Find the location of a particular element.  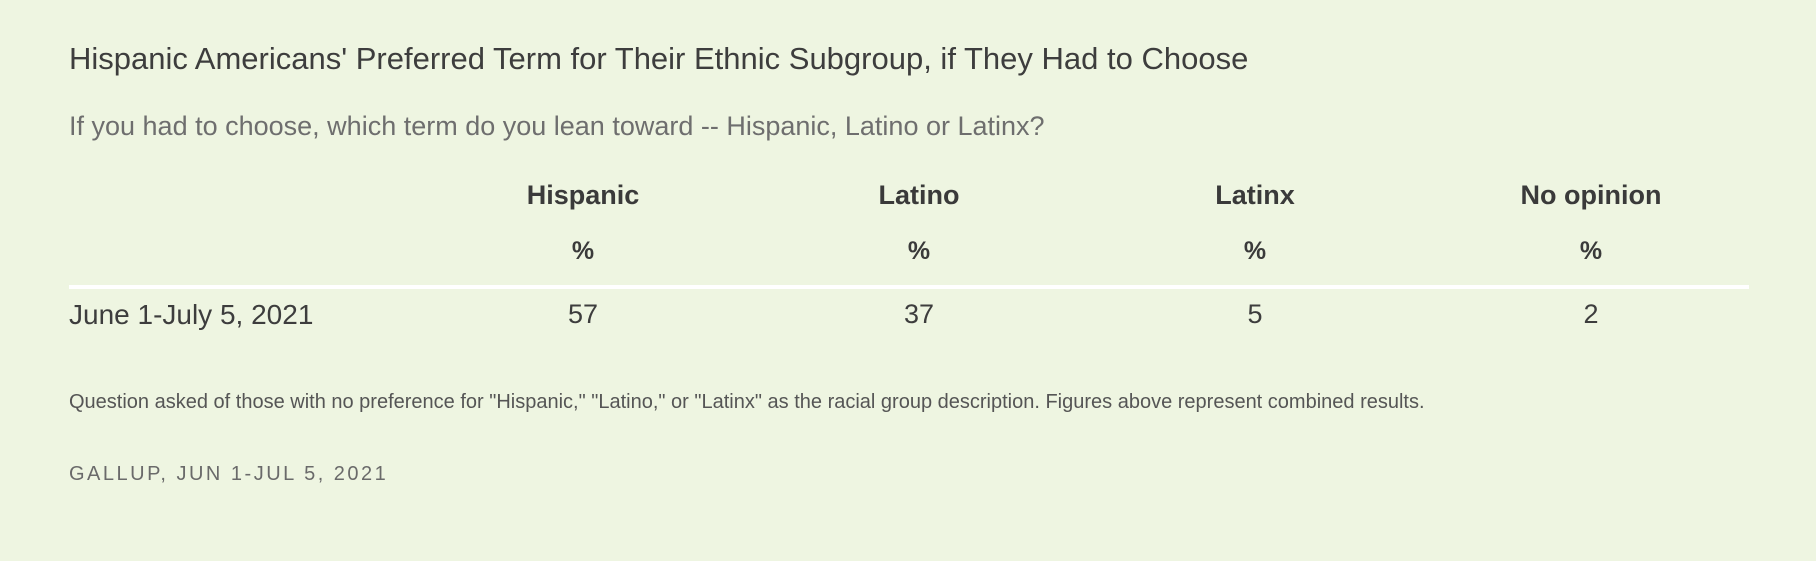

unit-label-hispanic: % is located at coordinates (583, 251).